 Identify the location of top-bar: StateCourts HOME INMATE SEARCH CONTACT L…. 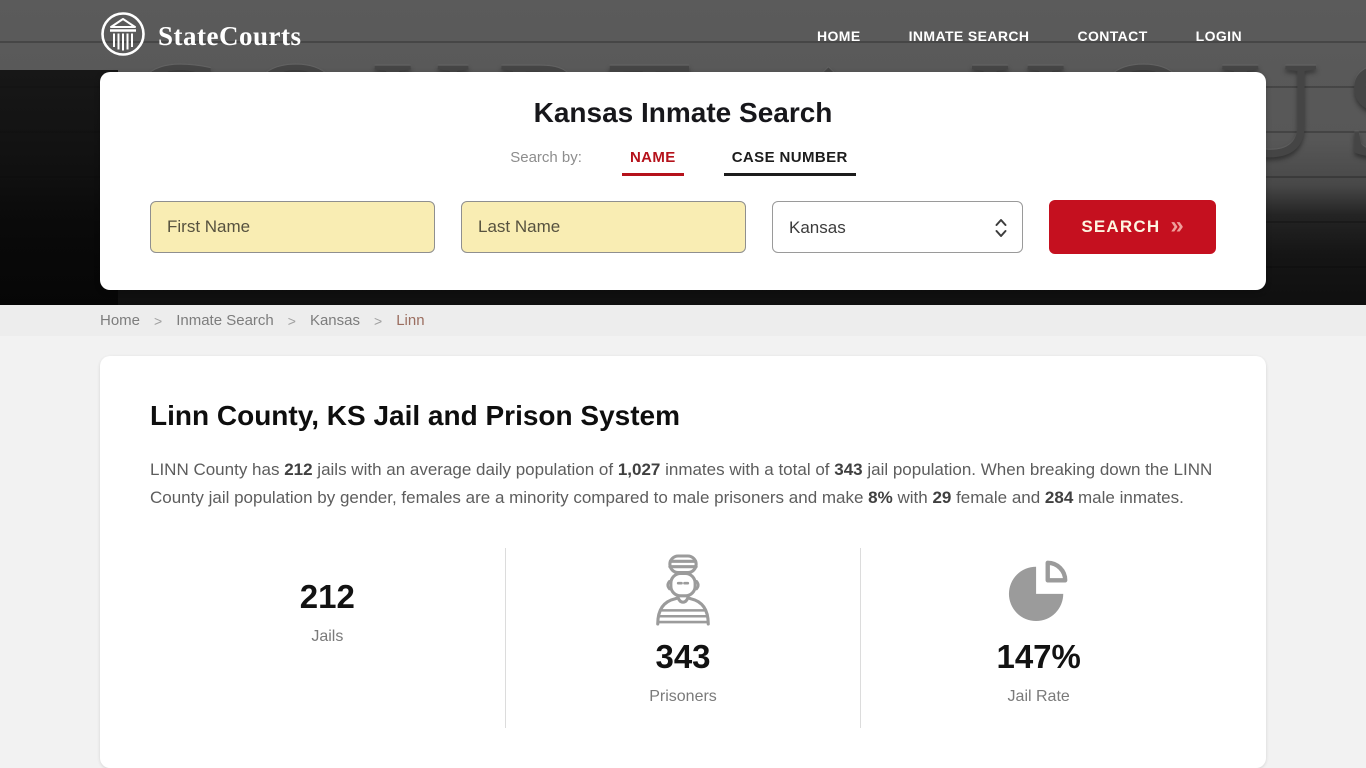
(683, 36).